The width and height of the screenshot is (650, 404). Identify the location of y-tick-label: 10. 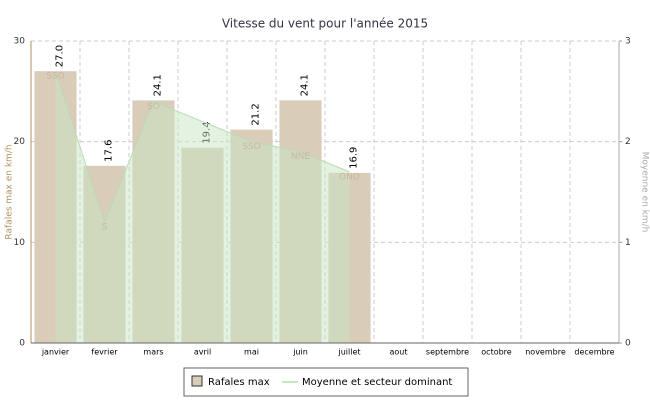
(20, 243).